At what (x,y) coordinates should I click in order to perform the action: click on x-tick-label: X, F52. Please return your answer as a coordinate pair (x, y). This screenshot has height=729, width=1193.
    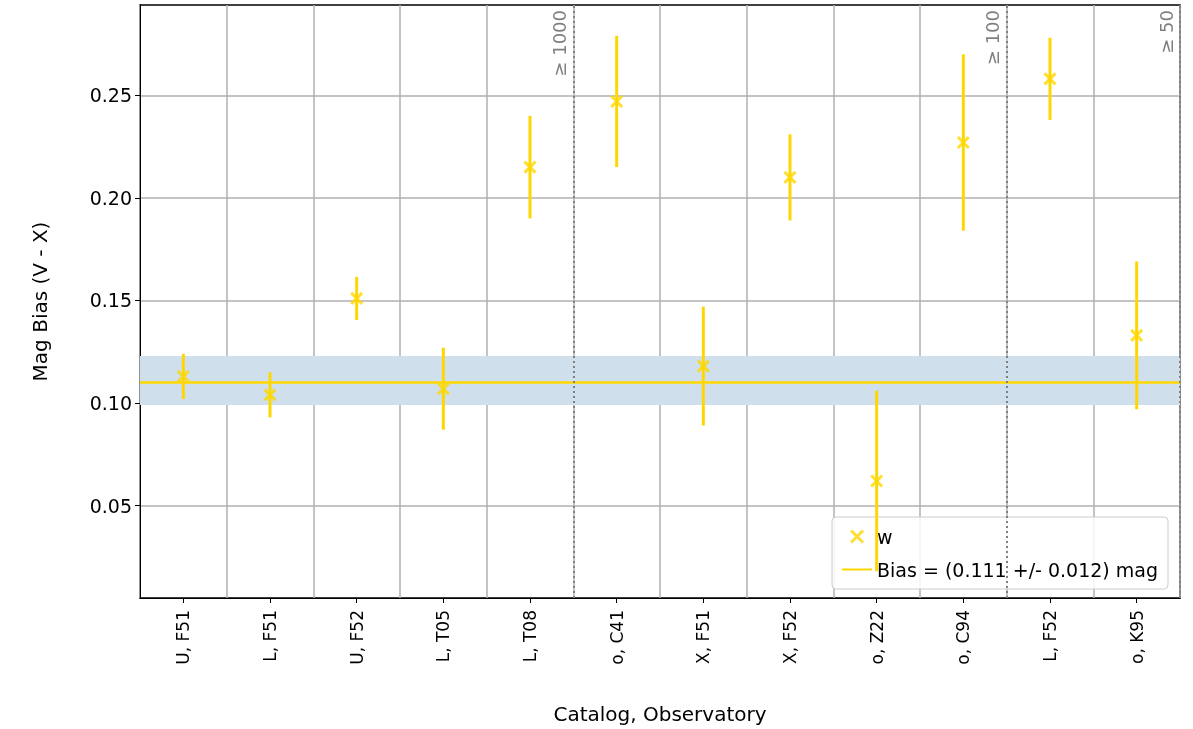
    Looking at the image, I should click on (790, 637).